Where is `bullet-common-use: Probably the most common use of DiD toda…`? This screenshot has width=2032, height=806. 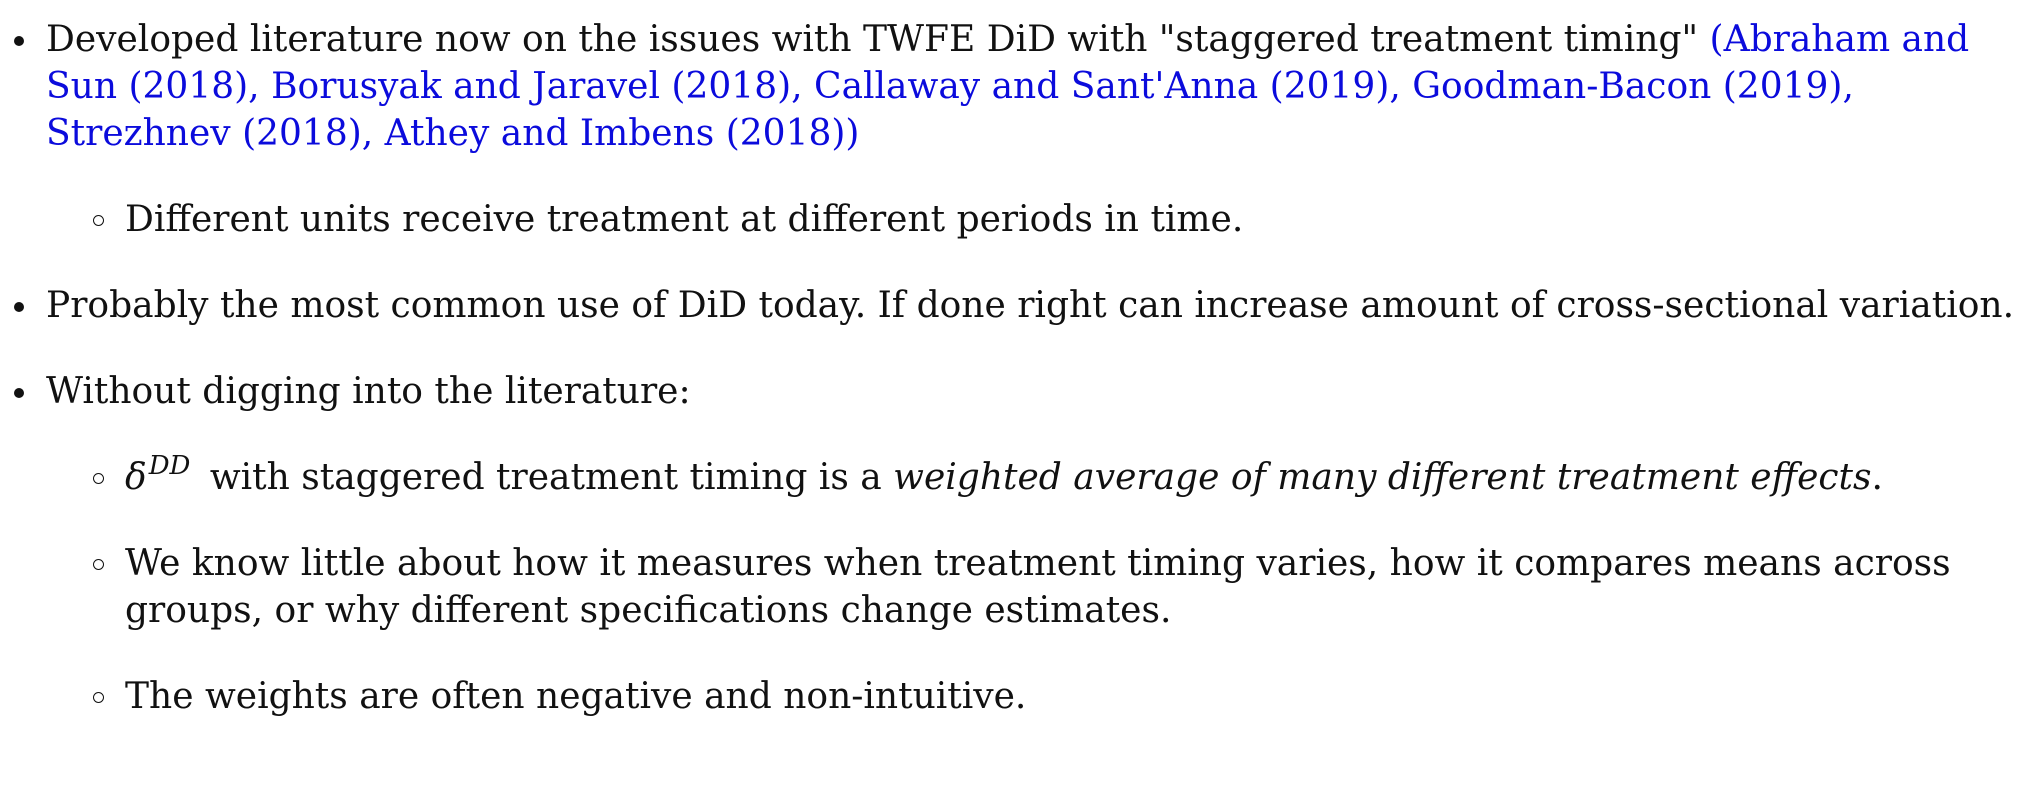
bullet-common-use: Probably the most common use of DiD toda… is located at coordinates (1016, 305).